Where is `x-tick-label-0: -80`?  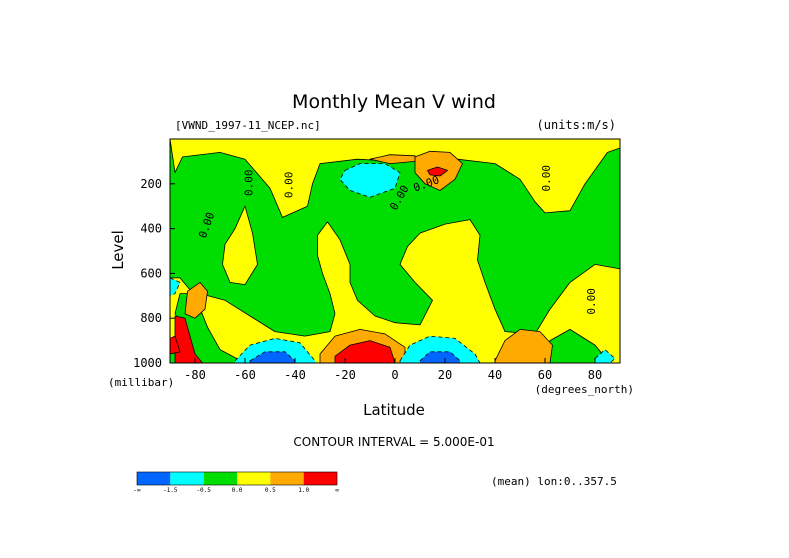 x-tick-label-0: -80 is located at coordinates (195, 375).